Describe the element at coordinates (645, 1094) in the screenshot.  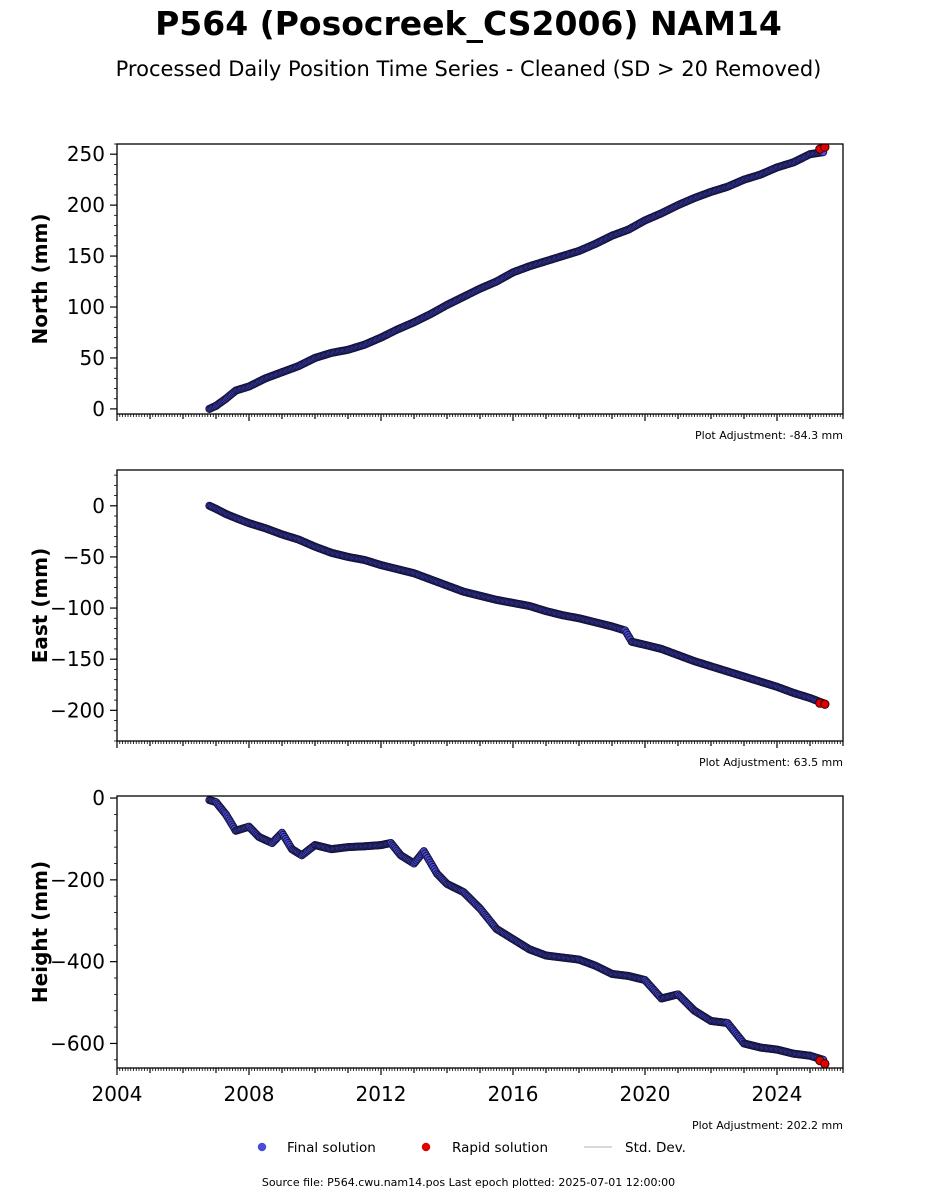
I see `x-tick-label: 2020` at that location.